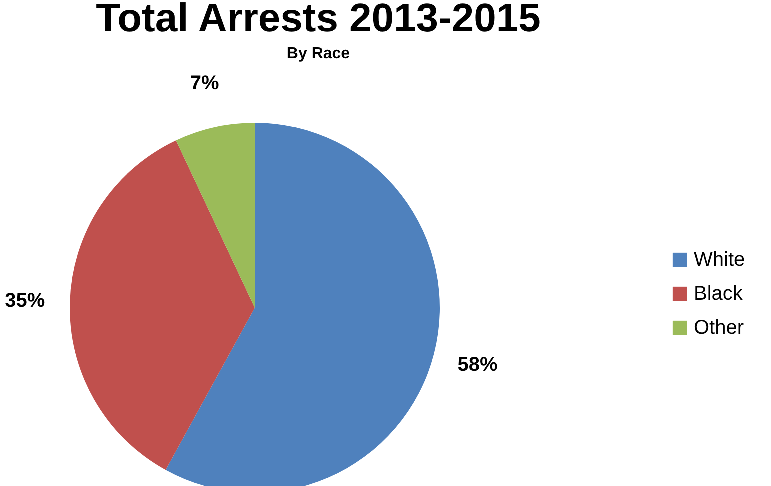 The image size is (771, 486). Describe the element at coordinates (25, 301) in the screenshot. I see `data-label: 35%` at that location.